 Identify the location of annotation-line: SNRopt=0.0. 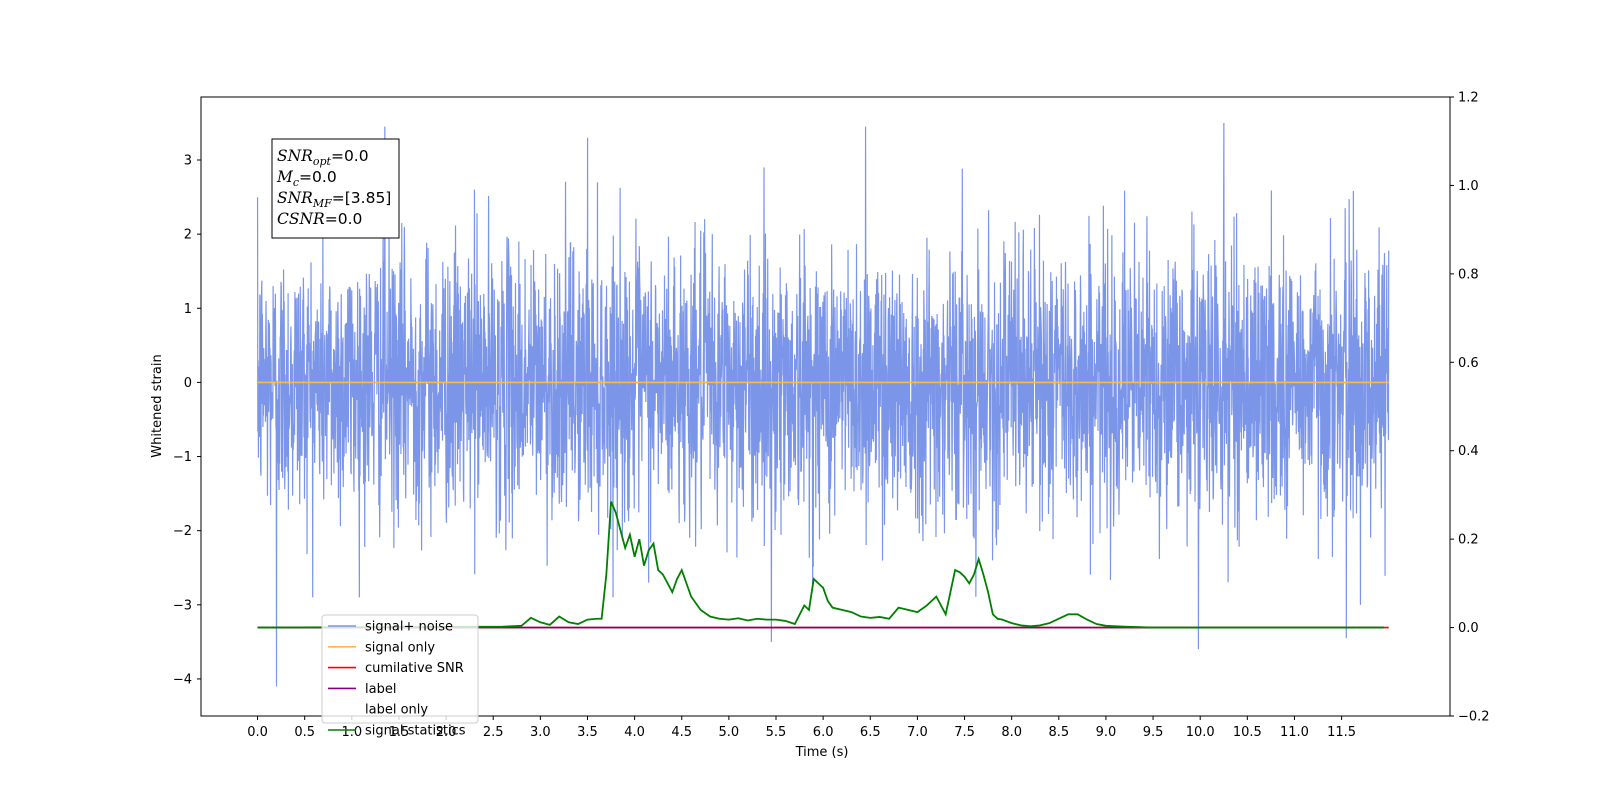
(323, 157).